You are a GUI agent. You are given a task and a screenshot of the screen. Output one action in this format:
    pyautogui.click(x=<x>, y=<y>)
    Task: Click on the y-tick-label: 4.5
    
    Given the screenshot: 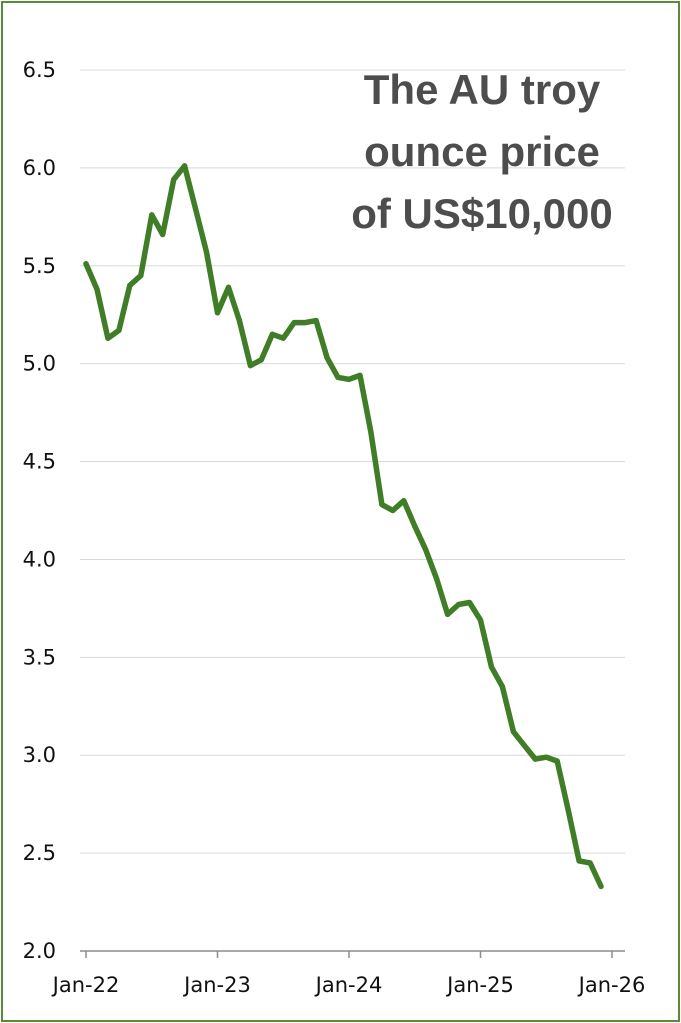 What is the action you would take?
    pyautogui.click(x=39, y=462)
    